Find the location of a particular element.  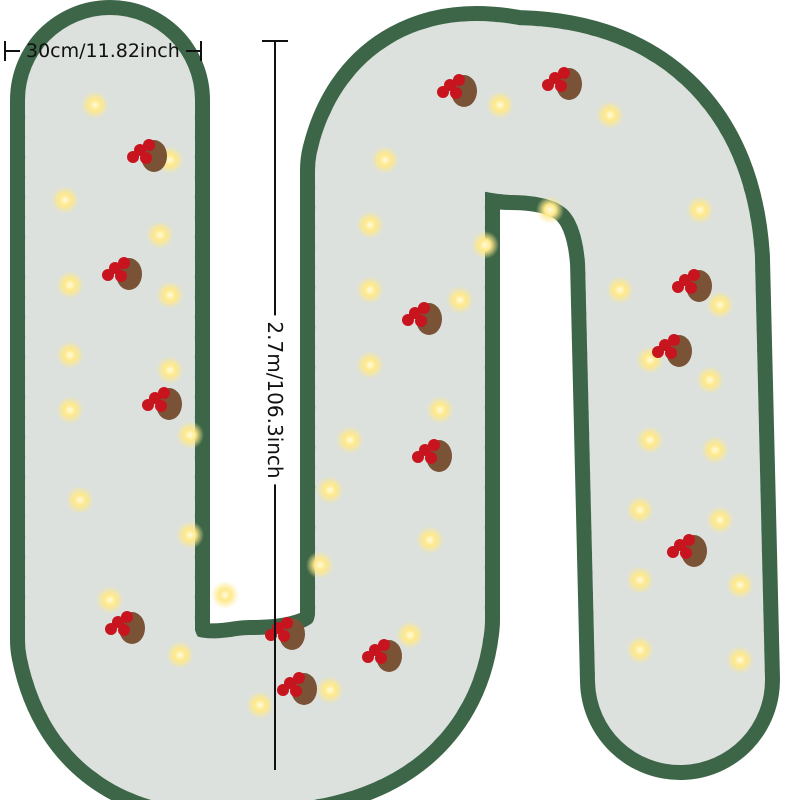

width-dimension: 30cm/11.82inch is located at coordinates (103, 51).